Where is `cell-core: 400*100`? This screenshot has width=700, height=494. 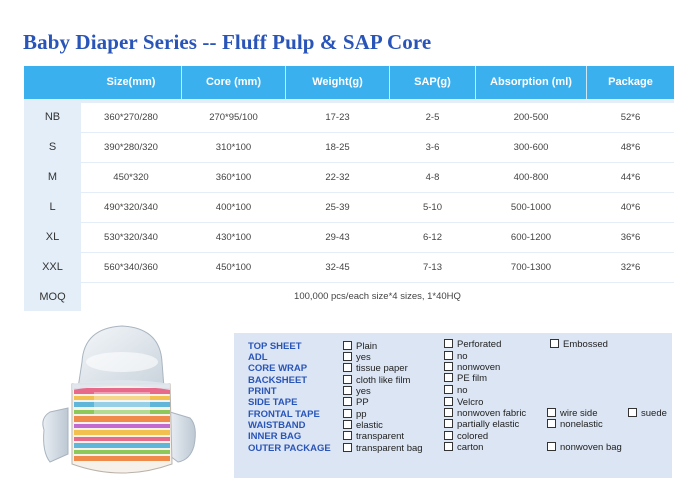 cell-core: 400*100 is located at coordinates (233, 207).